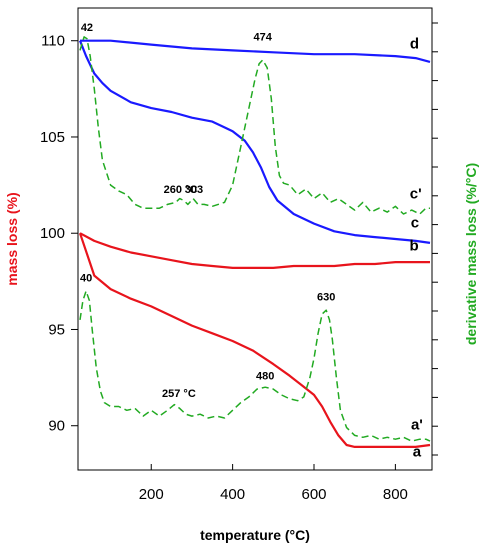 This screenshot has width=488, height=555. I want to click on series-line-d, so click(255, 51).